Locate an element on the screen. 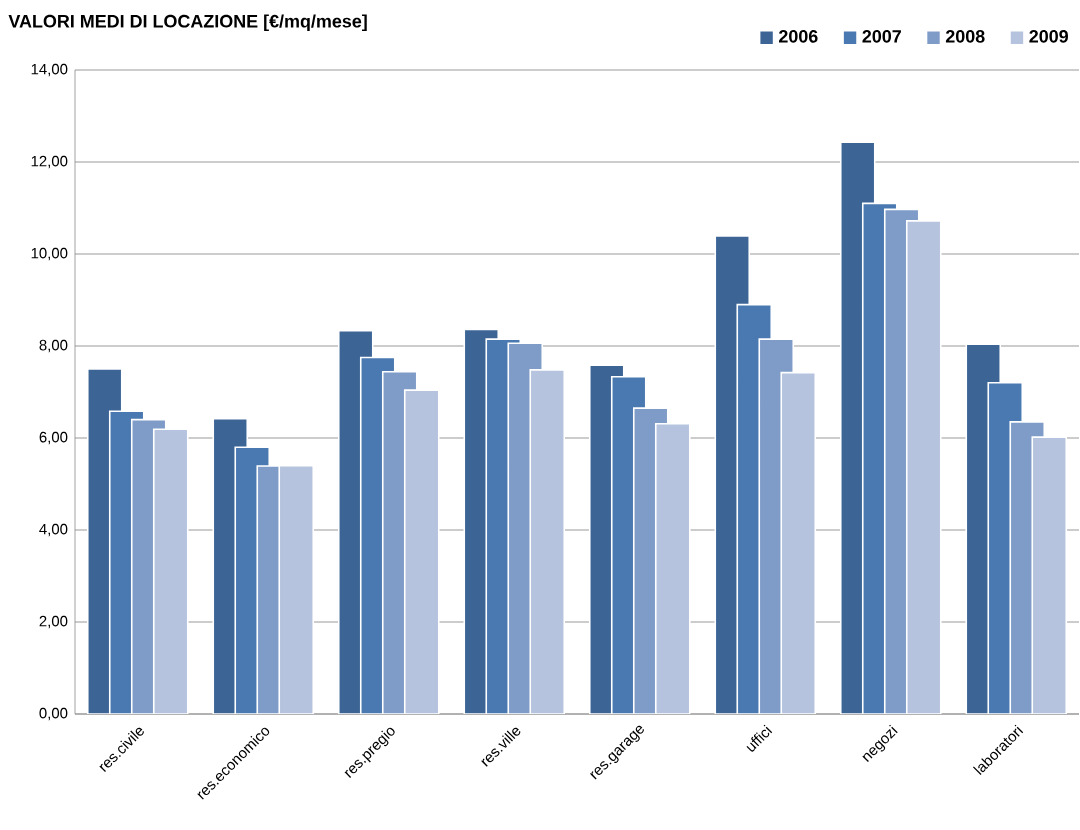 The width and height of the screenshot is (1080, 830). y-tick-label: 2,00 is located at coordinates (53, 622).